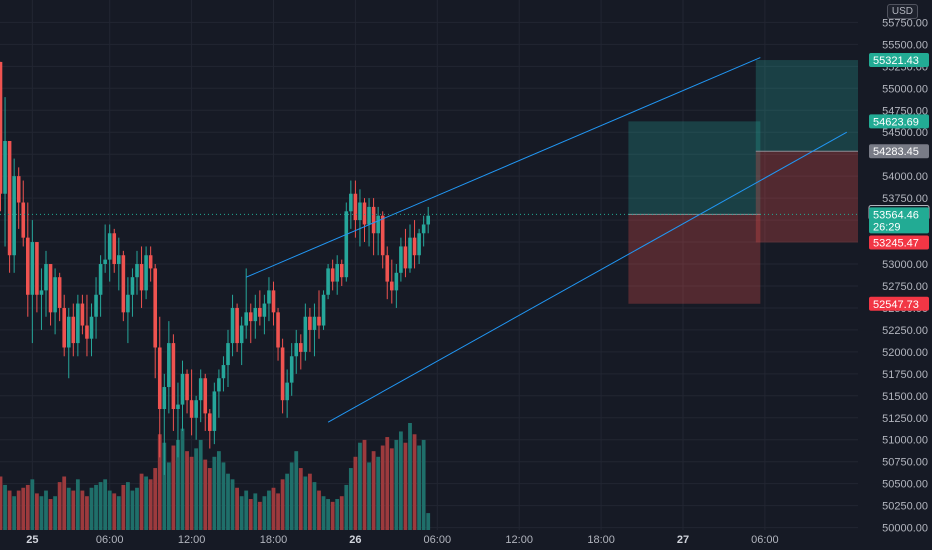 This screenshot has height=550, width=932. What do you see at coordinates (905, 353) in the screenshot?
I see `y-tick-label: 52000.00` at bounding box center [905, 353].